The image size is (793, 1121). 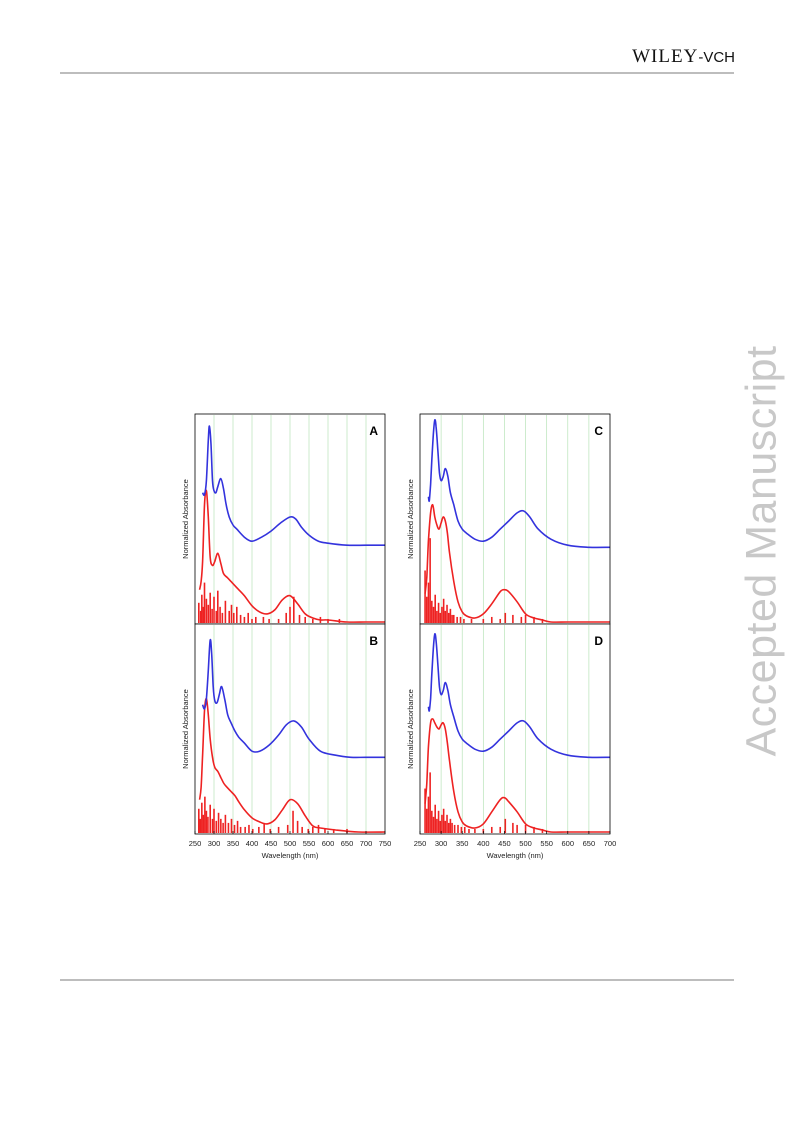 What do you see at coordinates (598, 431) in the screenshot?
I see `panel-letter-c: C` at bounding box center [598, 431].